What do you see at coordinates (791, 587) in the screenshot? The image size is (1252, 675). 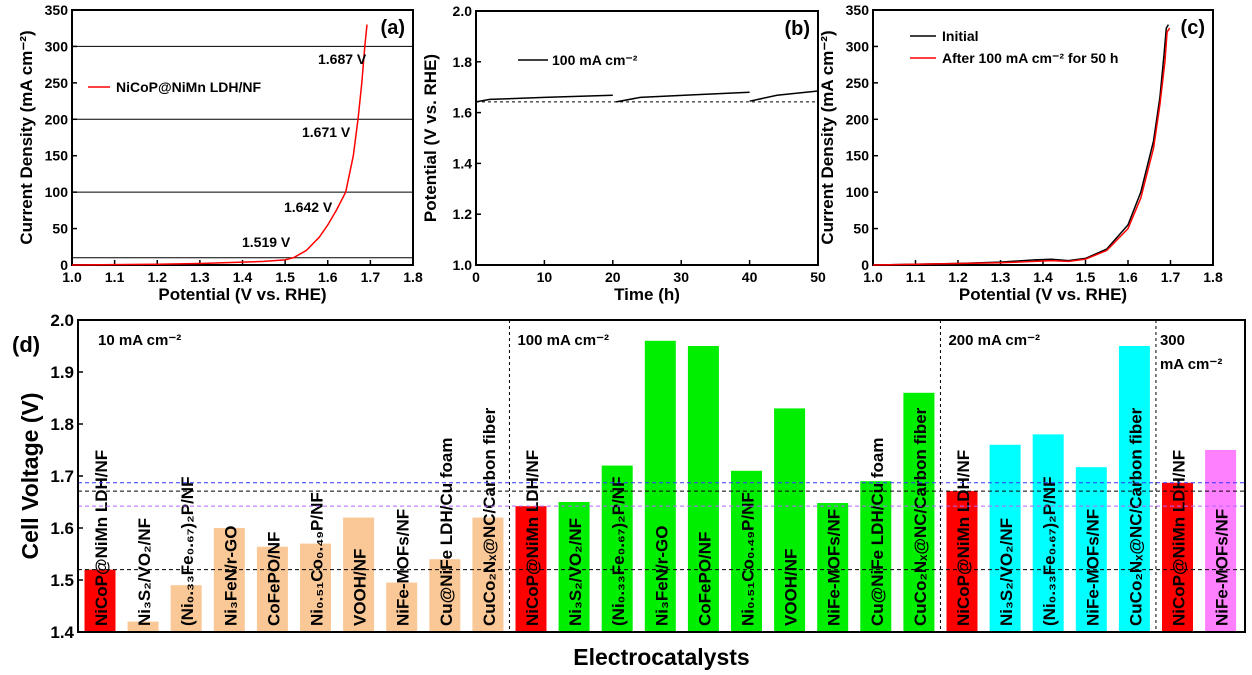 I see `bar-category-label: VOOH/NF` at bounding box center [791, 587].